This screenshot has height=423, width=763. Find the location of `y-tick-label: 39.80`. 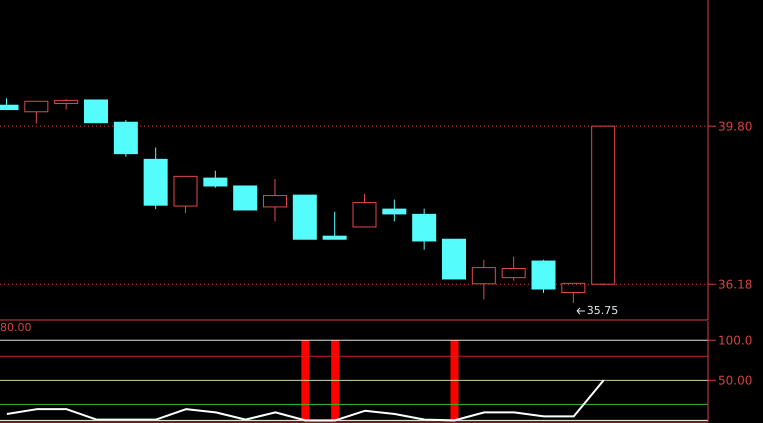

y-tick-label: 39.80 is located at coordinates (735, 126).